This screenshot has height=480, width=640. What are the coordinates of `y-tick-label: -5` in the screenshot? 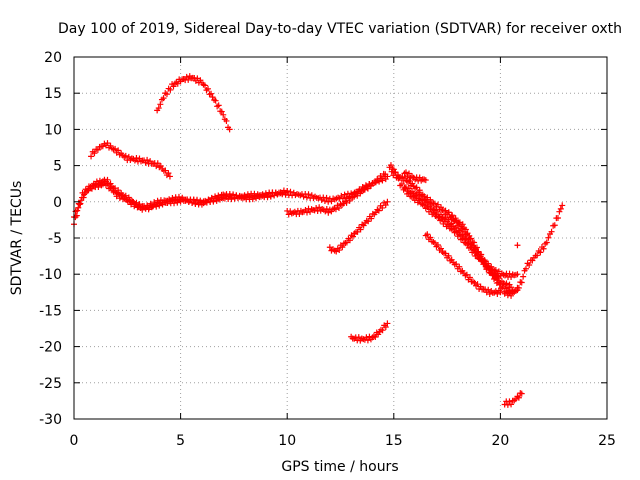 It's located at (55, 239).